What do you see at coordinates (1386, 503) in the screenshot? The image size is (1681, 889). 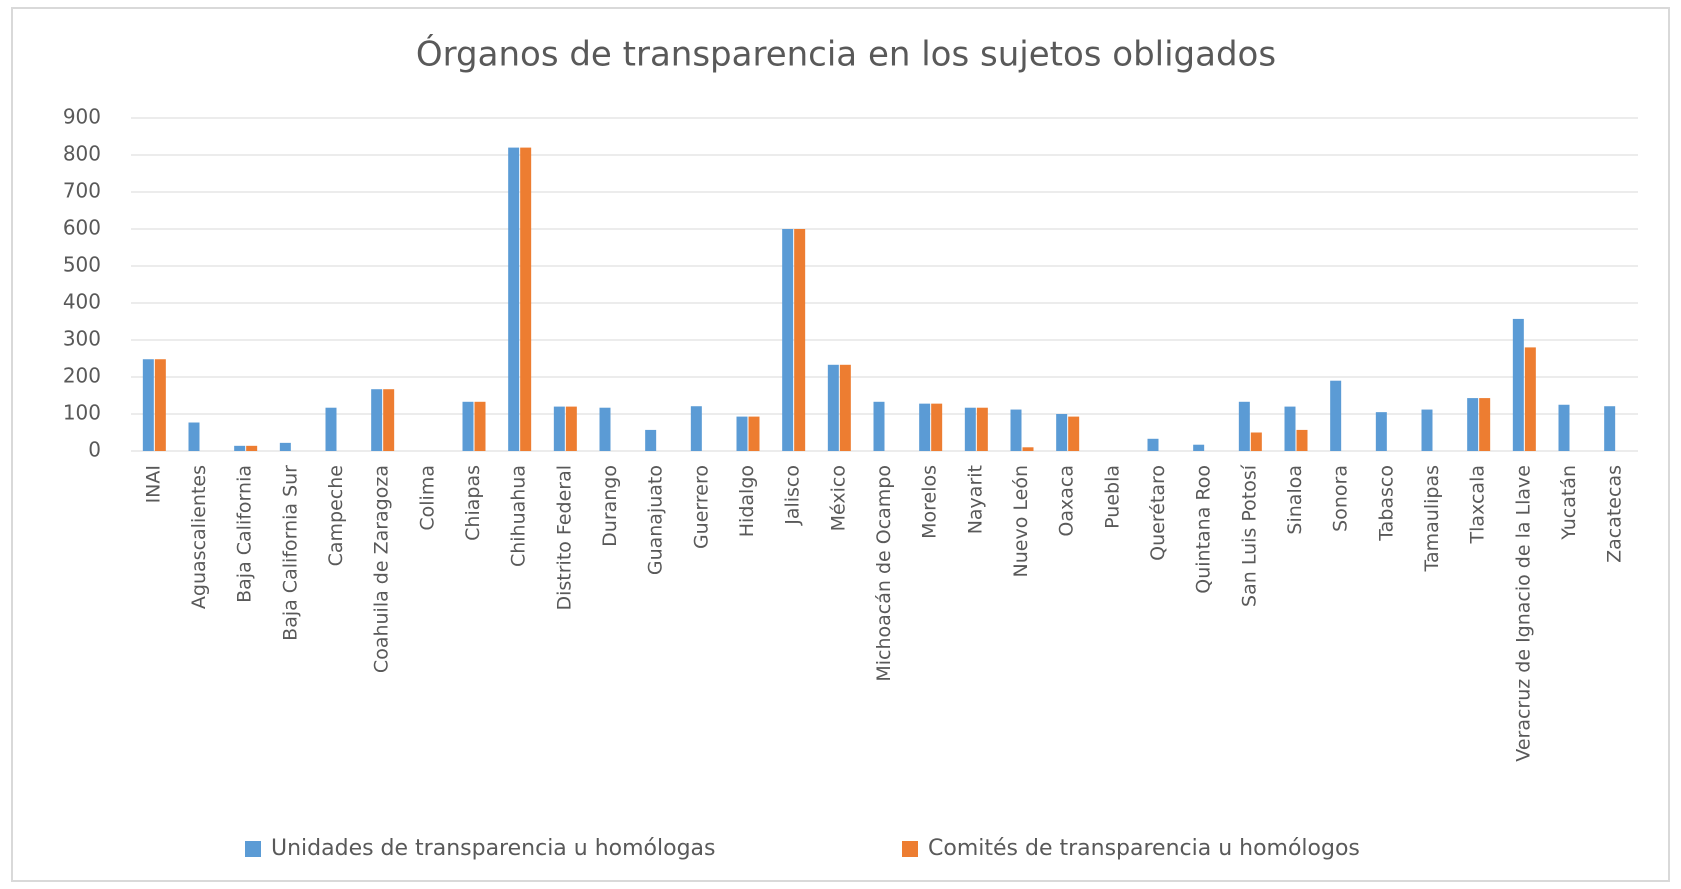 I see `x-tick-label: Tabasco` at bounding box center [1386, 503].